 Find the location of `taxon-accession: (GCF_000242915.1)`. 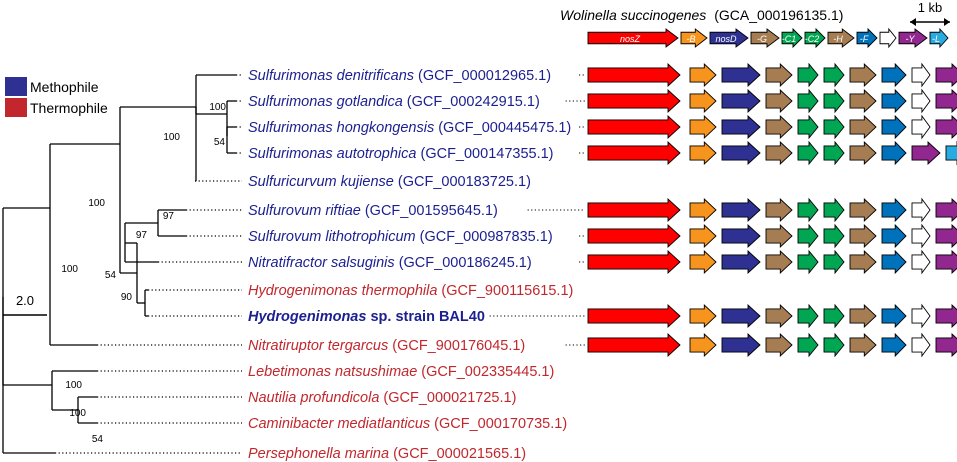

taxon-accession: (GCF_000242915.1) is located at coordinates (471, 102).